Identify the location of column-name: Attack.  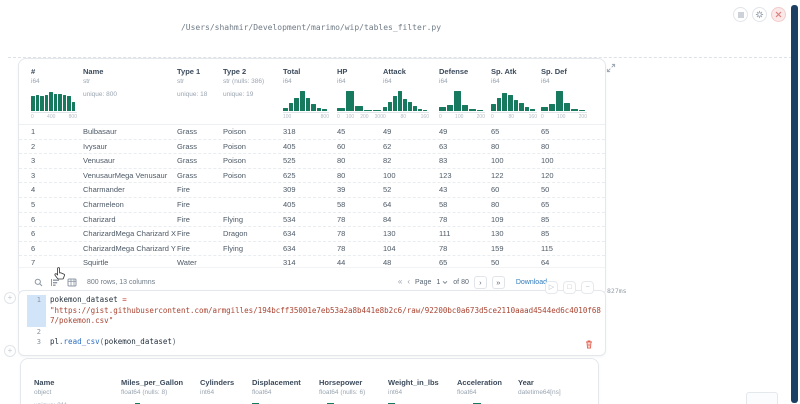
(394, 71).